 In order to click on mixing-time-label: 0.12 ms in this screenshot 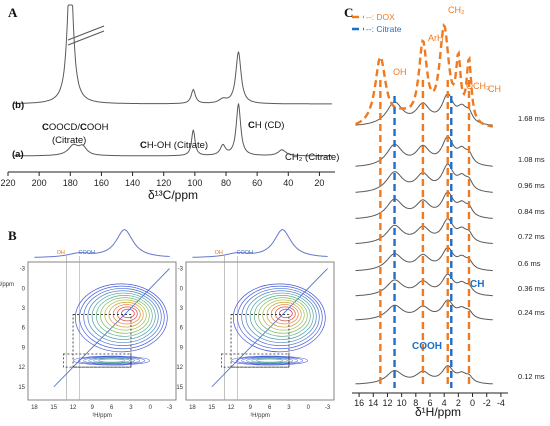, I will do `click(531, 376)`.